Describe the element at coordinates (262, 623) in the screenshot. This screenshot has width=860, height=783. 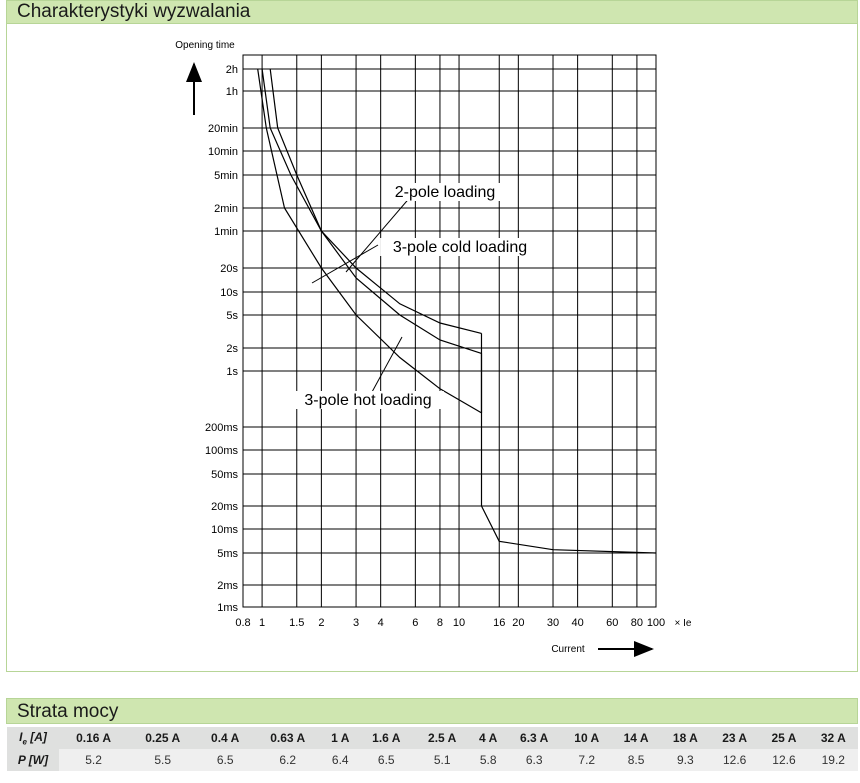
I see `x-tick-label: 1` at that location.